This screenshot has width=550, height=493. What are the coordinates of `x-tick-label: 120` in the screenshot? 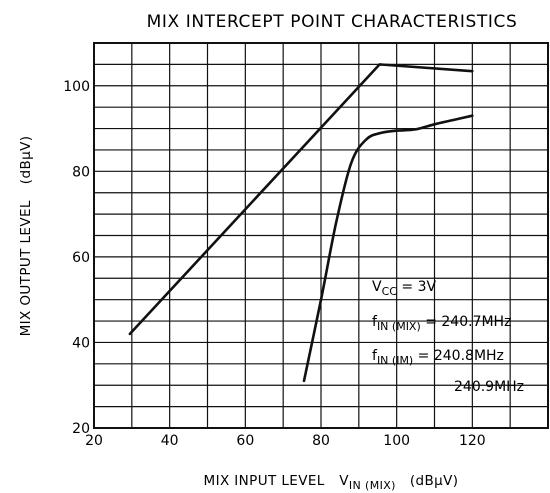 It's located at (472, 441).